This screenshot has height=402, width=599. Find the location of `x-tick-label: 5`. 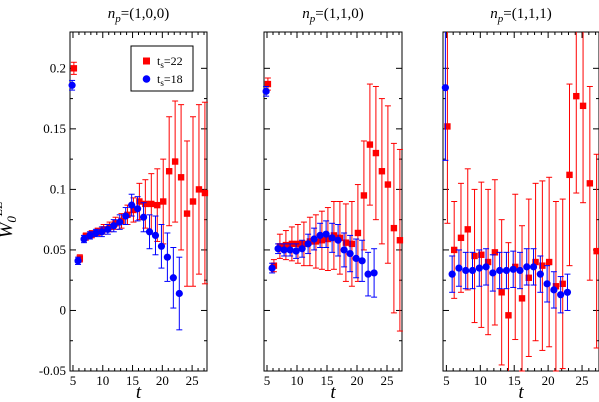

x-tick-label: 5 is located at coordinates (446, 380).